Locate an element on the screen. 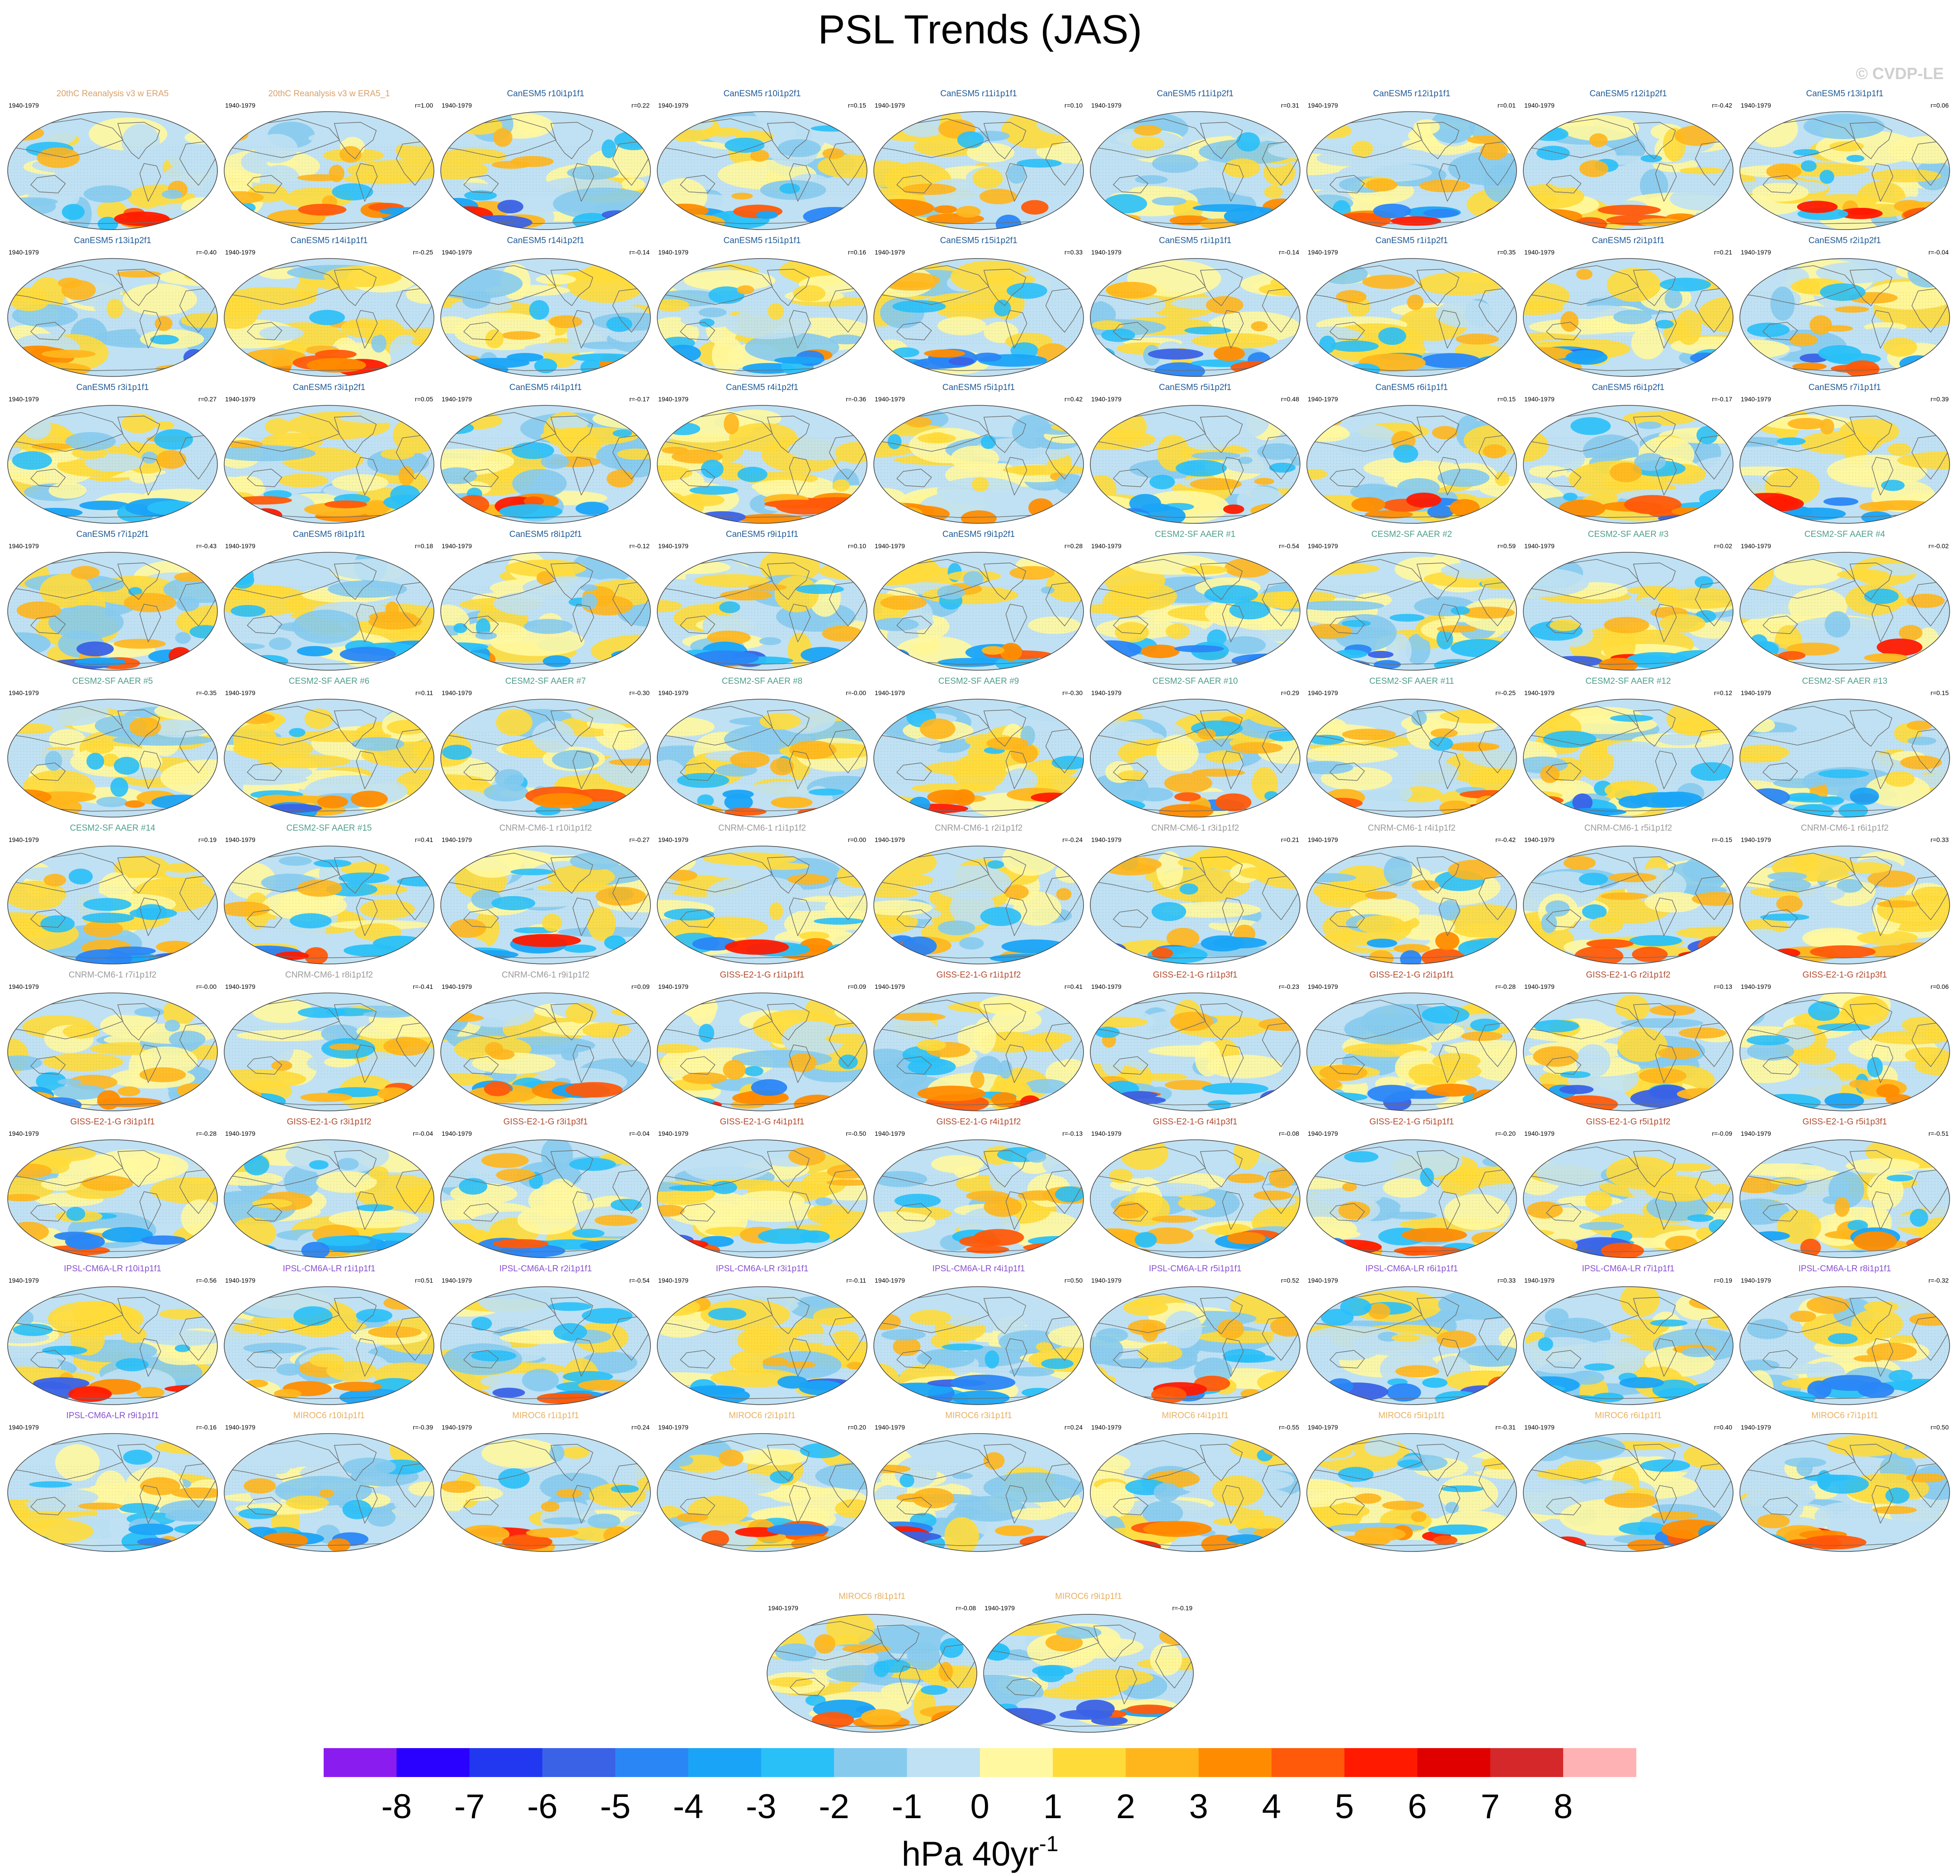 The image size is (1960, 1876). panel-title: 20thC Reanalysis v3 w ERA5 is located at coordinates (113, 94).